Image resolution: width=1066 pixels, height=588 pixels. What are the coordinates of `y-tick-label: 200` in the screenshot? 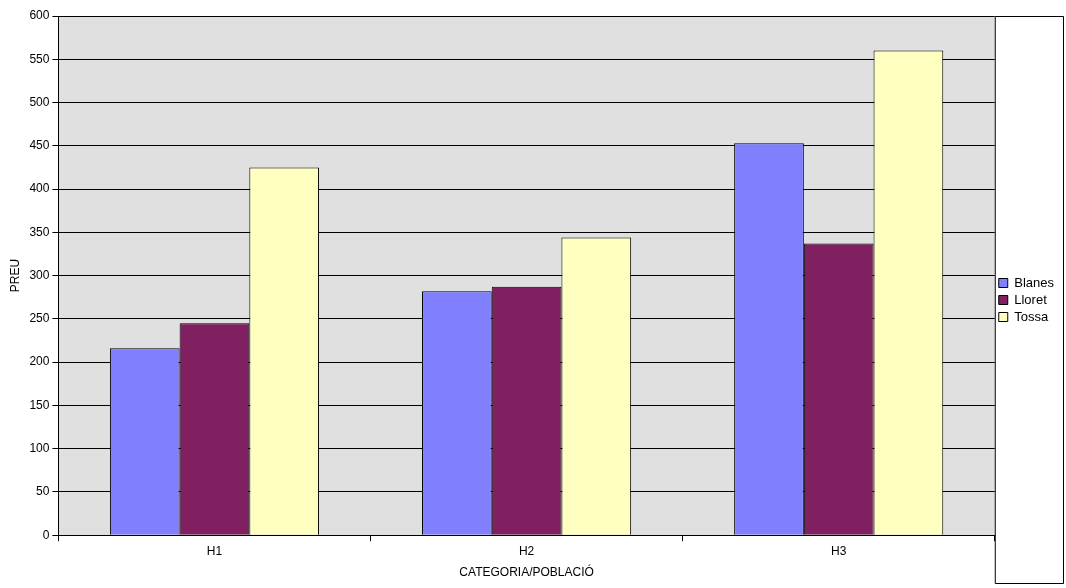 It's located at (39, 361).